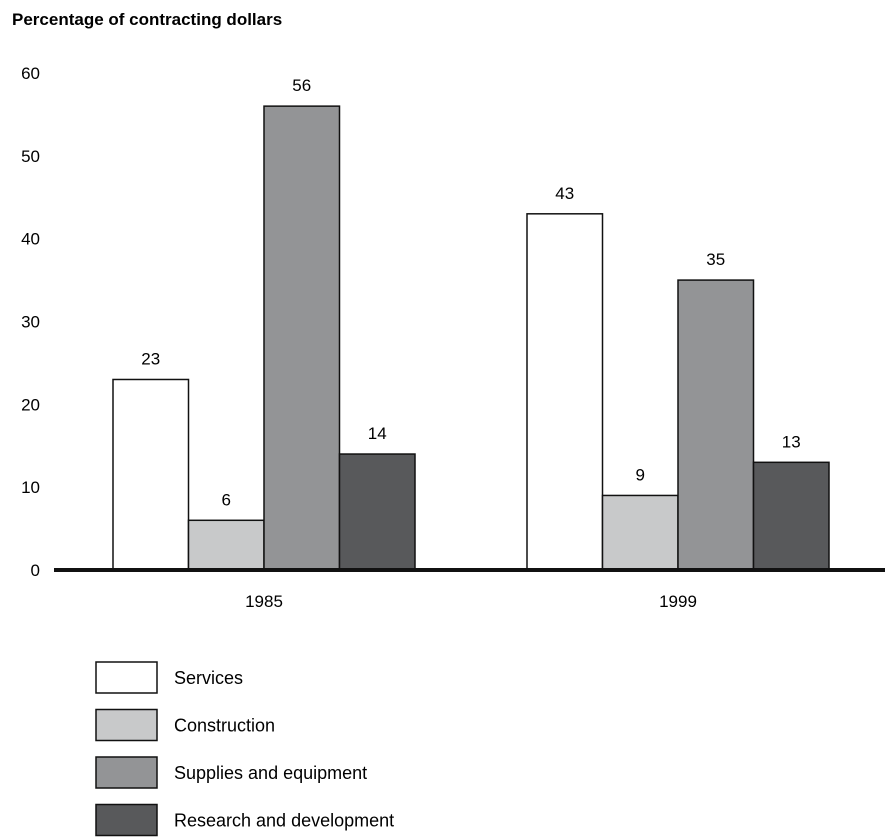 The height and width of the screenshot is (839, 885). What do you see at coordinates (791, 441) in the screenshot?
I see `bar-value-label: 13` at bounding box center [791, 441].